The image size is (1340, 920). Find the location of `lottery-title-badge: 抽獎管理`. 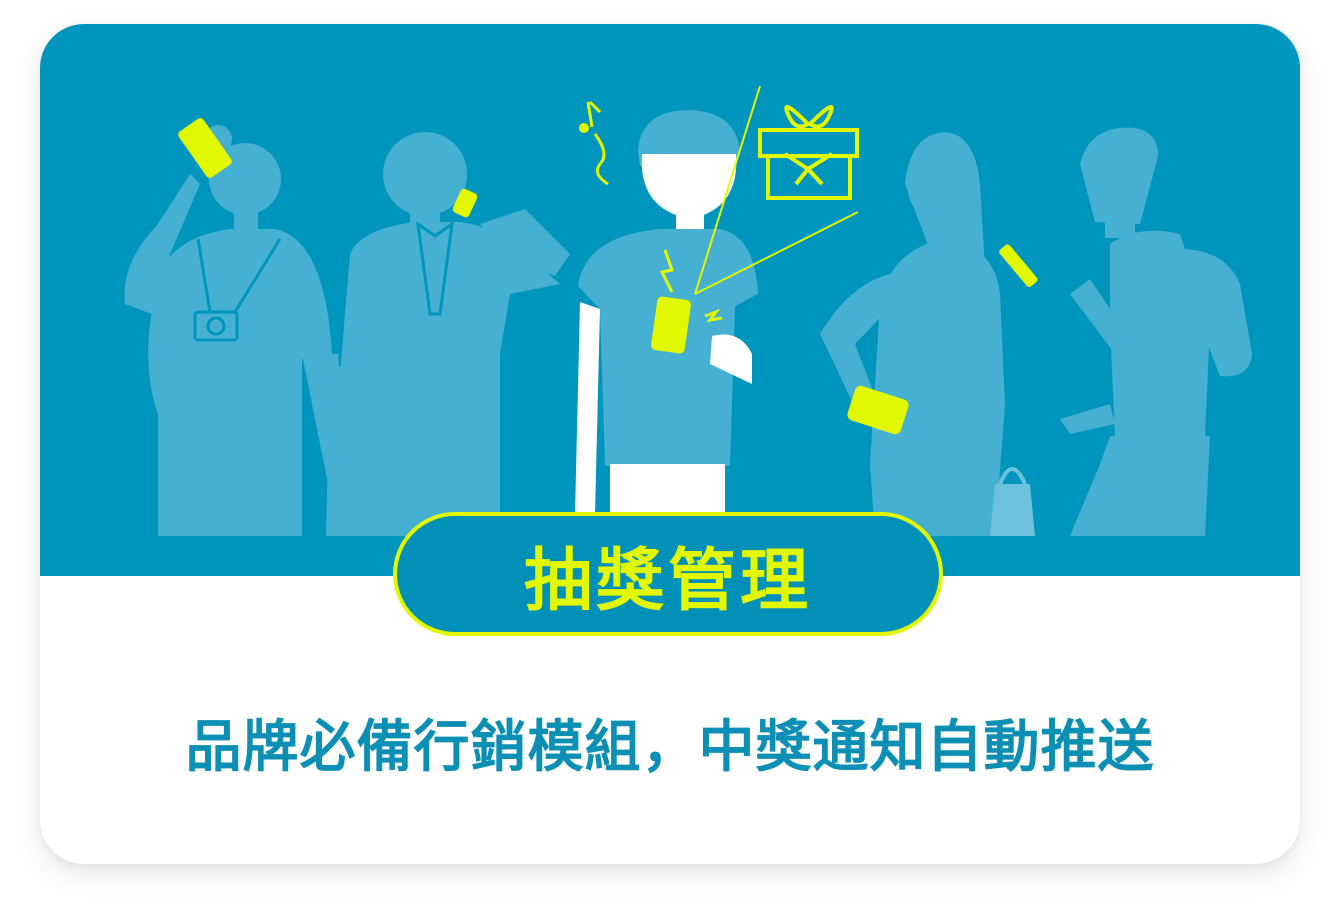

lottery-title-badge: 抽獎管理 is located at coordinates (668, 574).